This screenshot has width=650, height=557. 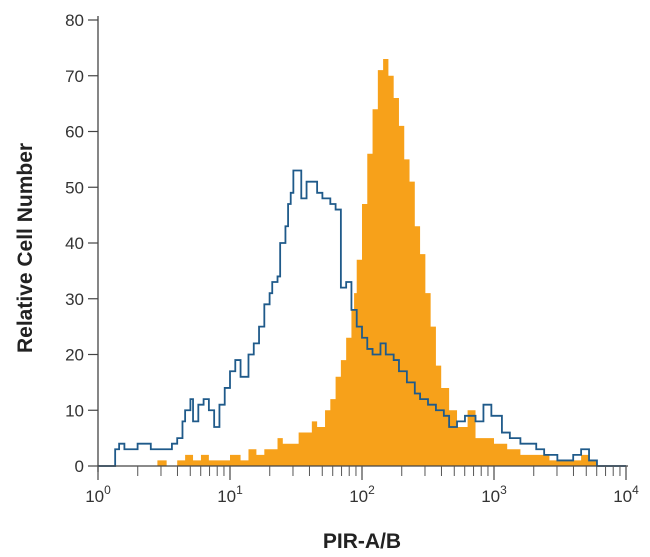 I want to click on y-tick-label: 20, so click(x=74, y=355).